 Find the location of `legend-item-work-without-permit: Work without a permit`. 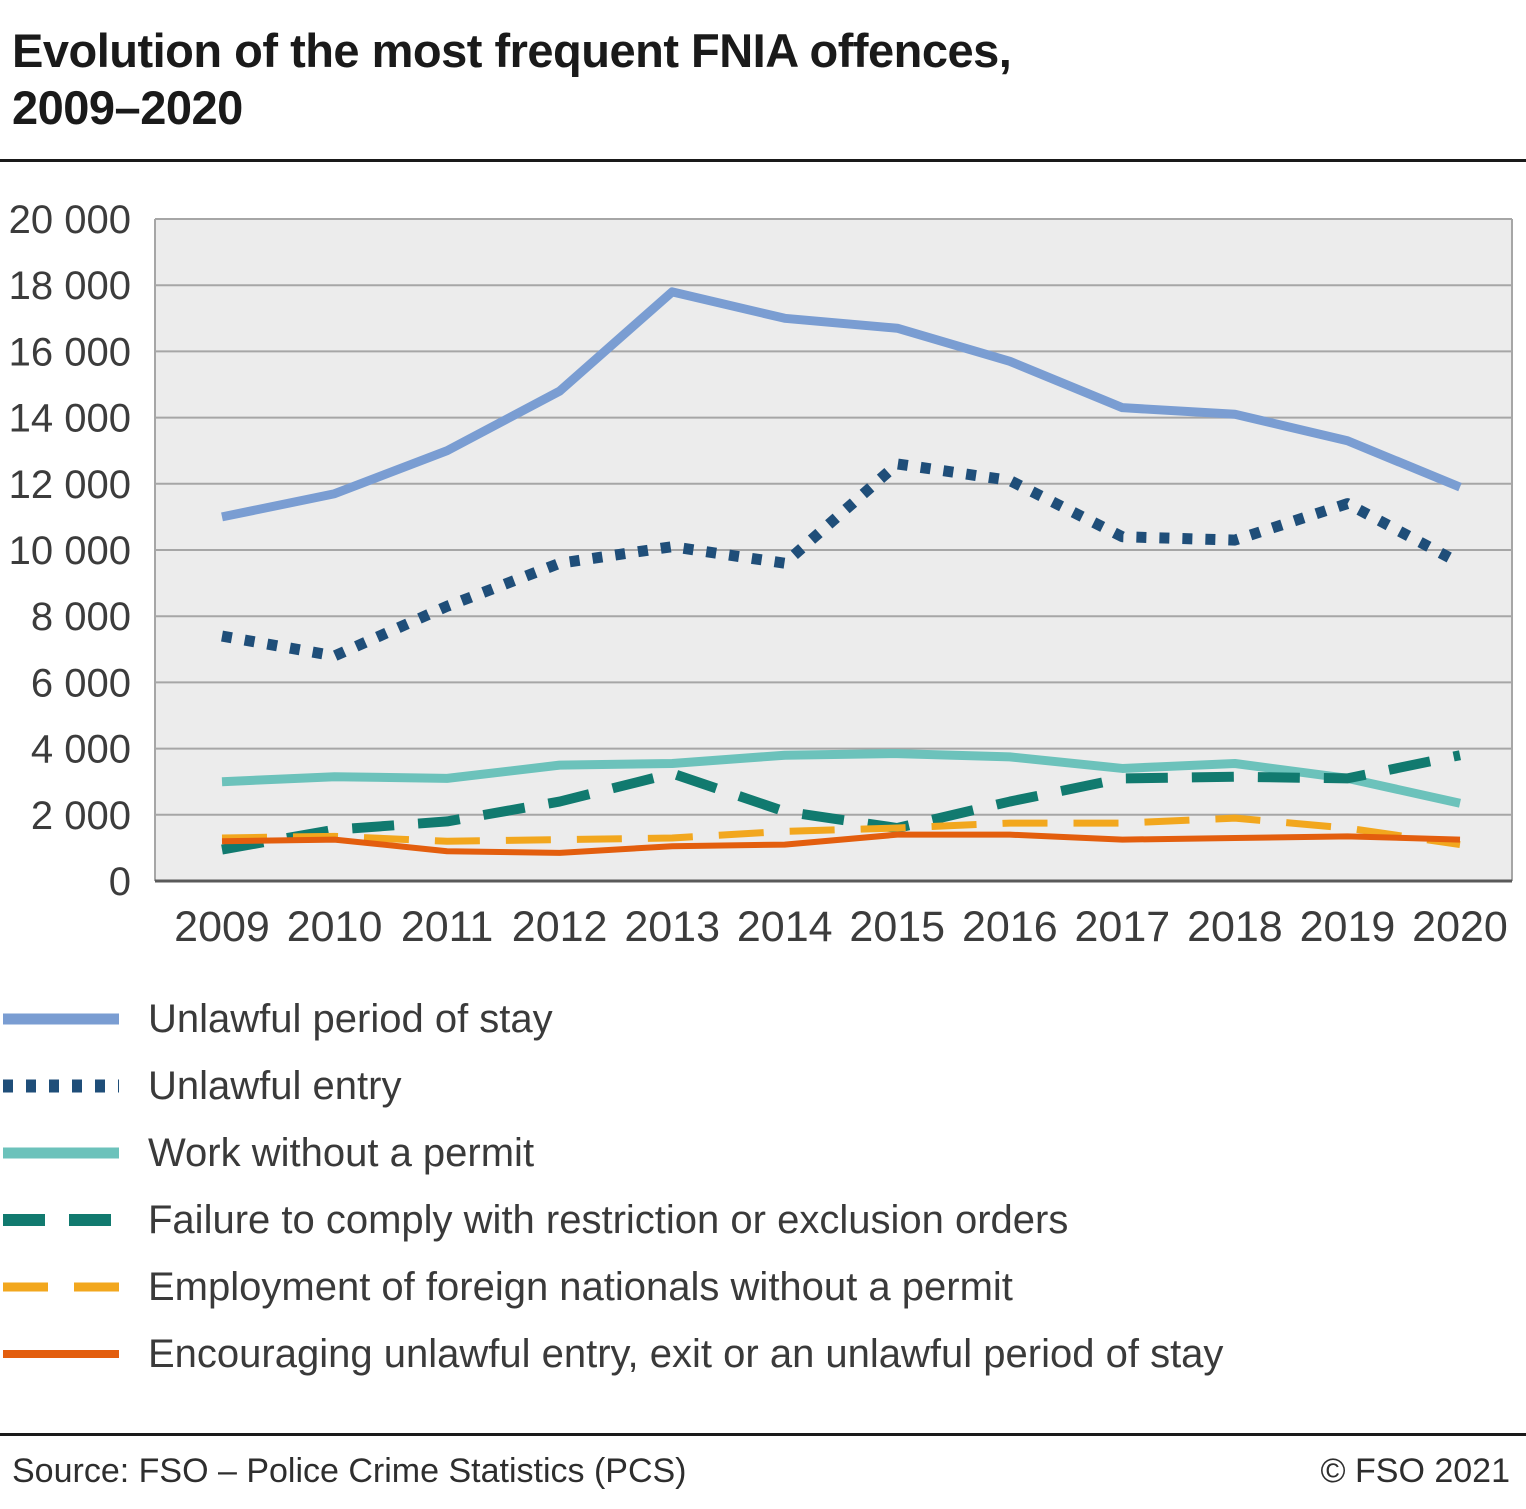

legend-item-work-without-permit: Work without a permit is located at coordinates (764, 1153).